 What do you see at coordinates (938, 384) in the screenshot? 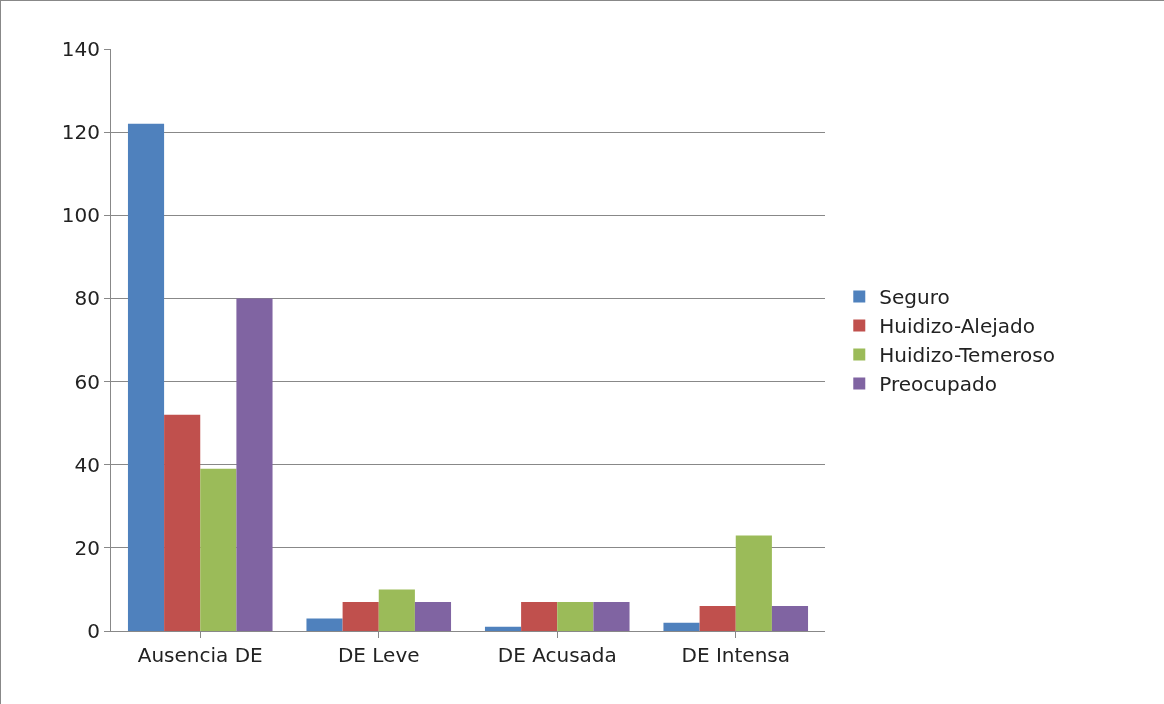
I see `legend-label: Preocupado` at bounding box center [938, 384].